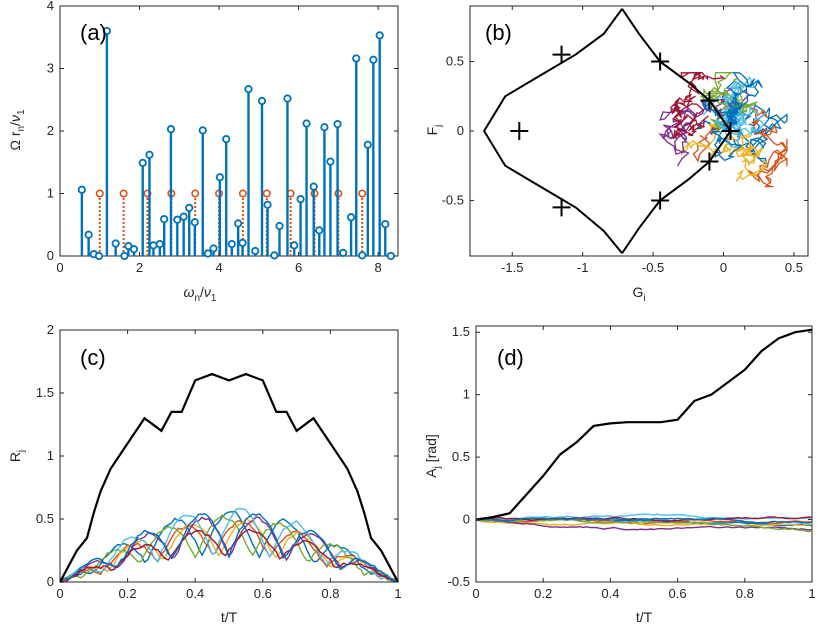 This screenshot has height=632, width=831. What do you see at coordinates (298, 267) in the screenshot?
I see `x-tick-label: 6` at bounding box center [298, 267].